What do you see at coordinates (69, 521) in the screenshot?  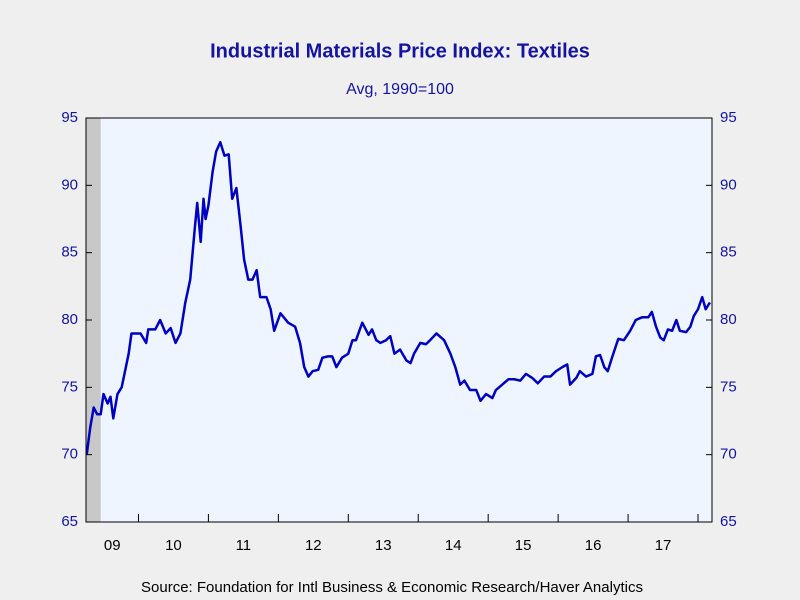 I see `y-tick-label: 65` at bounding box center [69, 521].